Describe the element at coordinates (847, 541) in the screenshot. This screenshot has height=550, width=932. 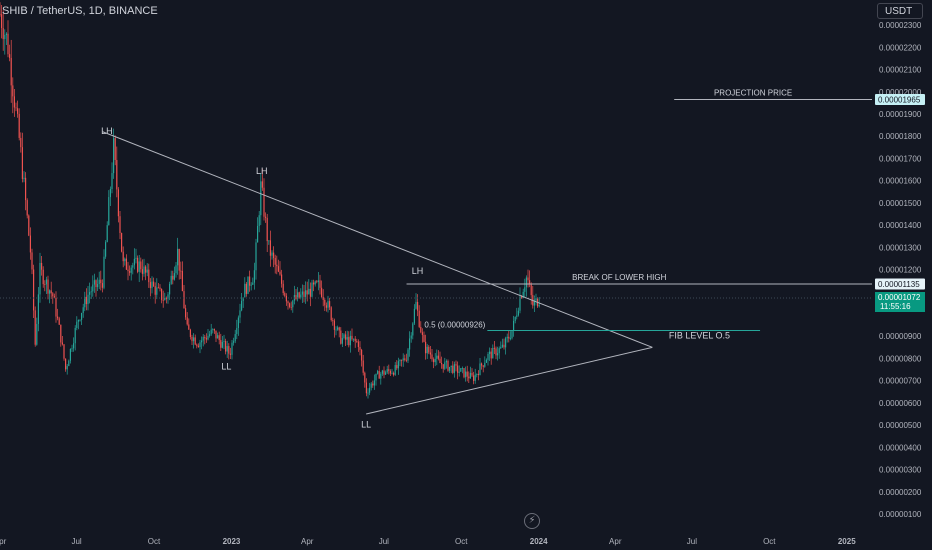
I see `time-axis-tick: 2025` at that location.